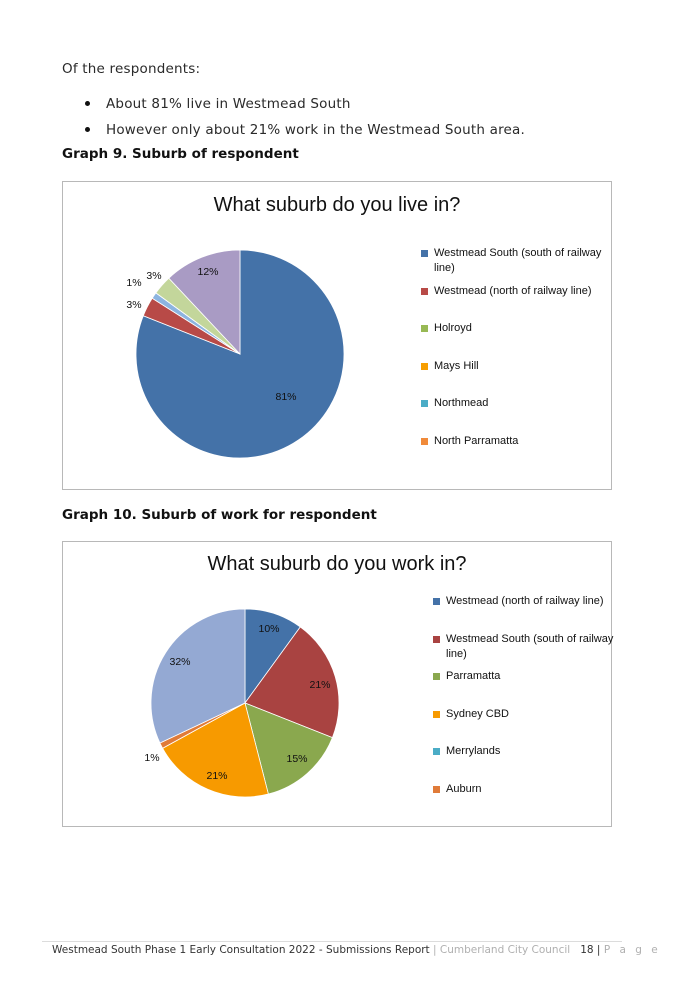  I want to click on legend-item: Parramatta, so click(534, 676).